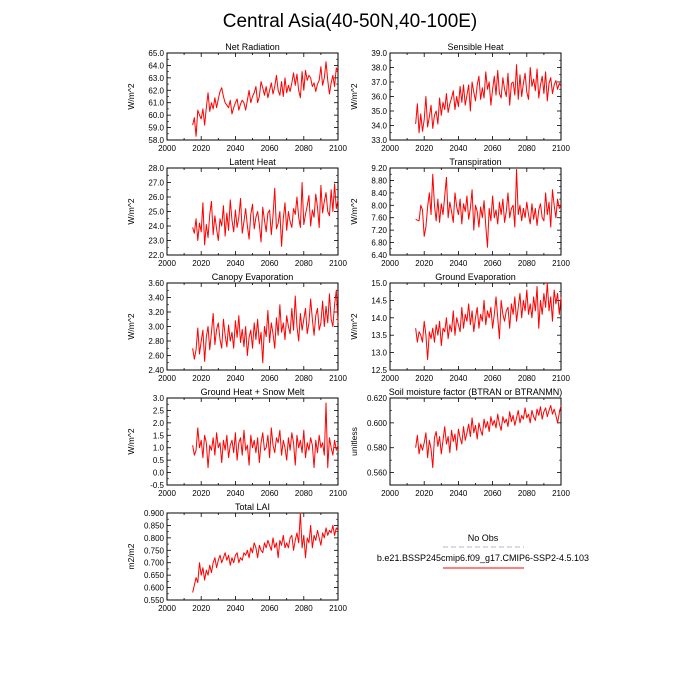 This screenshot has height=700, width=700. I want to click on y-axis-label: unitless, so click(354, 441).